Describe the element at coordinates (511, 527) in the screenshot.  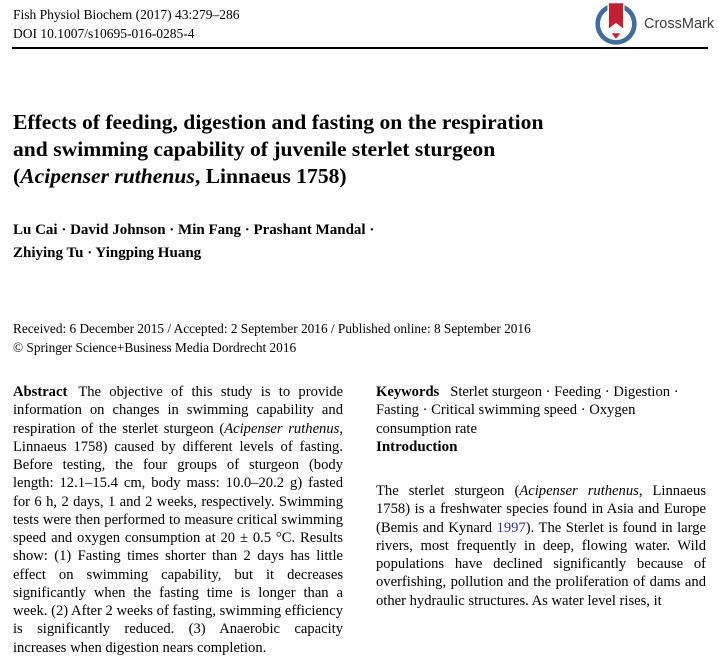
I see `citation-link: 1997` at that location.